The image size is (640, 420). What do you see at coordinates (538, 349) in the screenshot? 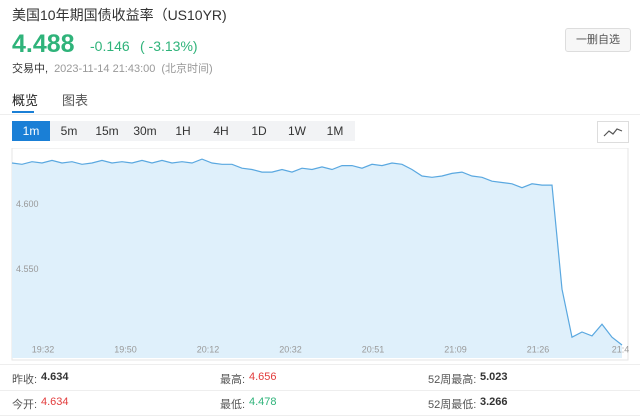
I see `x-tick-label: 21:26` at bounding box center [538, 349].